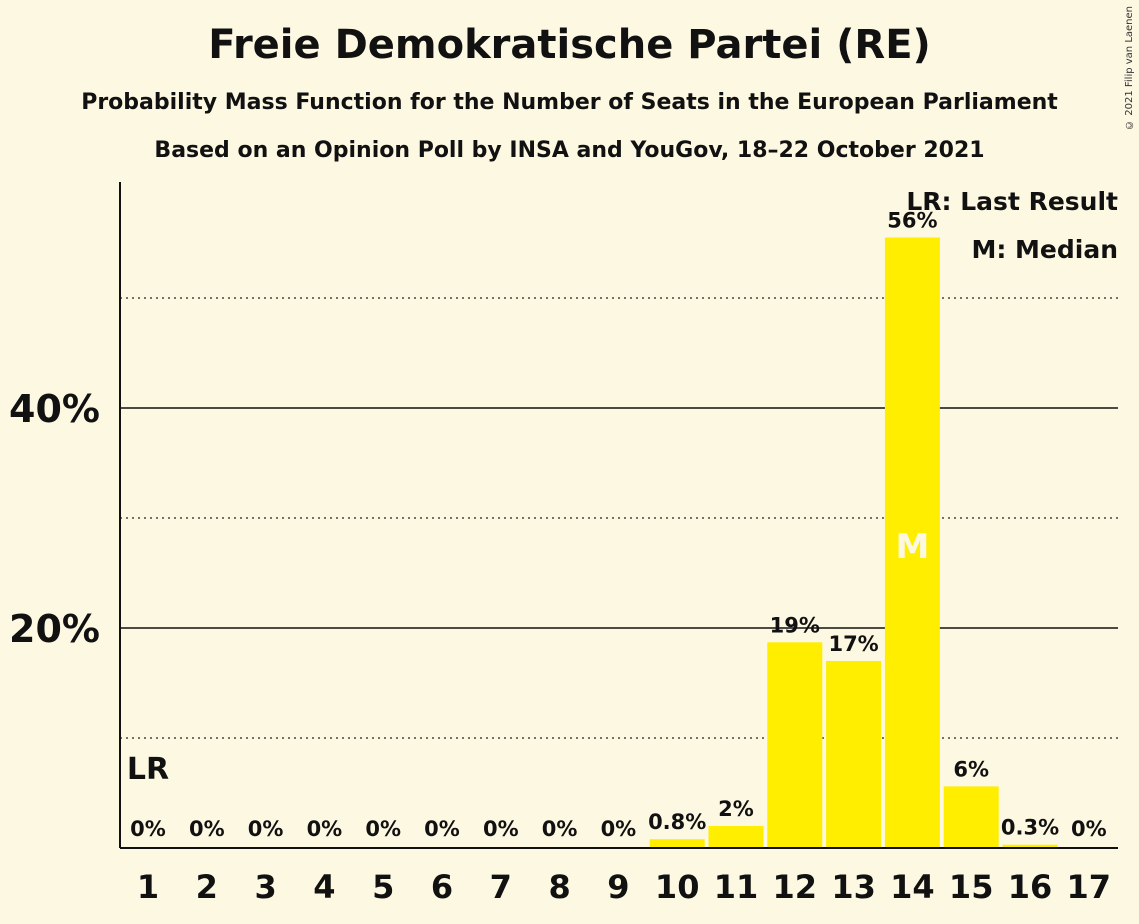  I want to click on x-tick-label: 10, so click(677, 887).